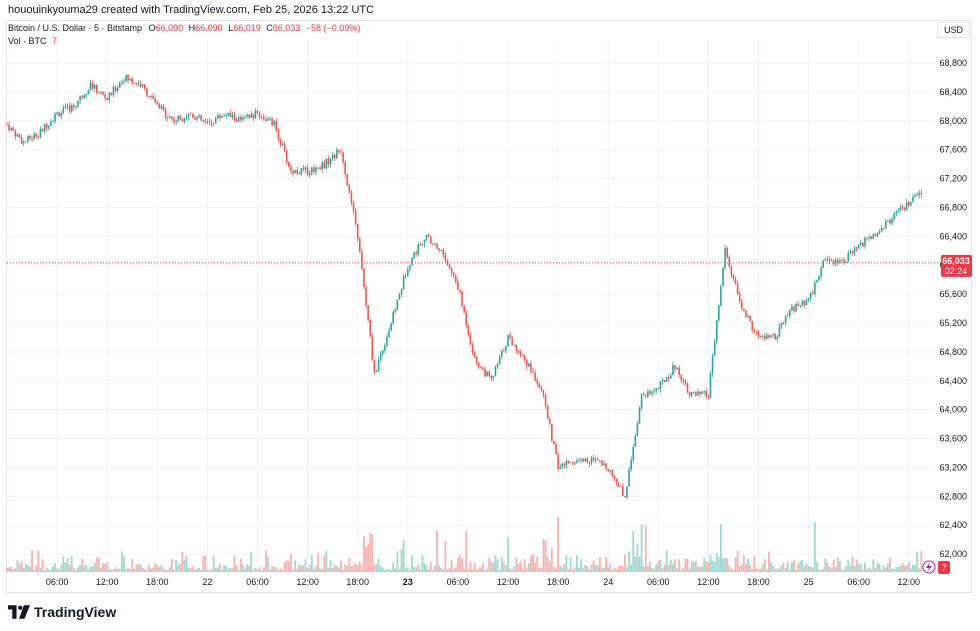 This screenshot has height=631, width=980. I want to click on symbol-description: Bitcoin / U.S. Dollar · 5 · Bitstamp, so click(75, 28).